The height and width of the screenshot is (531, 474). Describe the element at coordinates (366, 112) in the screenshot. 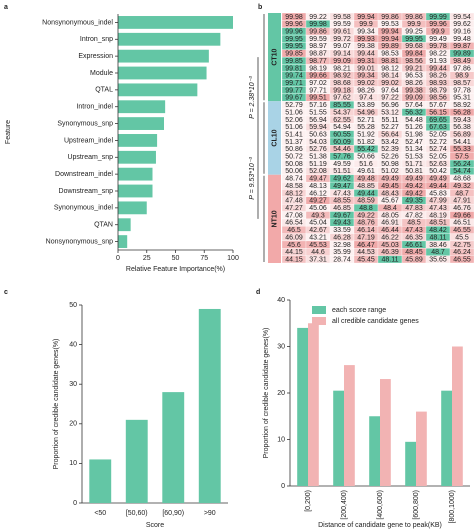

I see `cell-label: 54.96` at that location.